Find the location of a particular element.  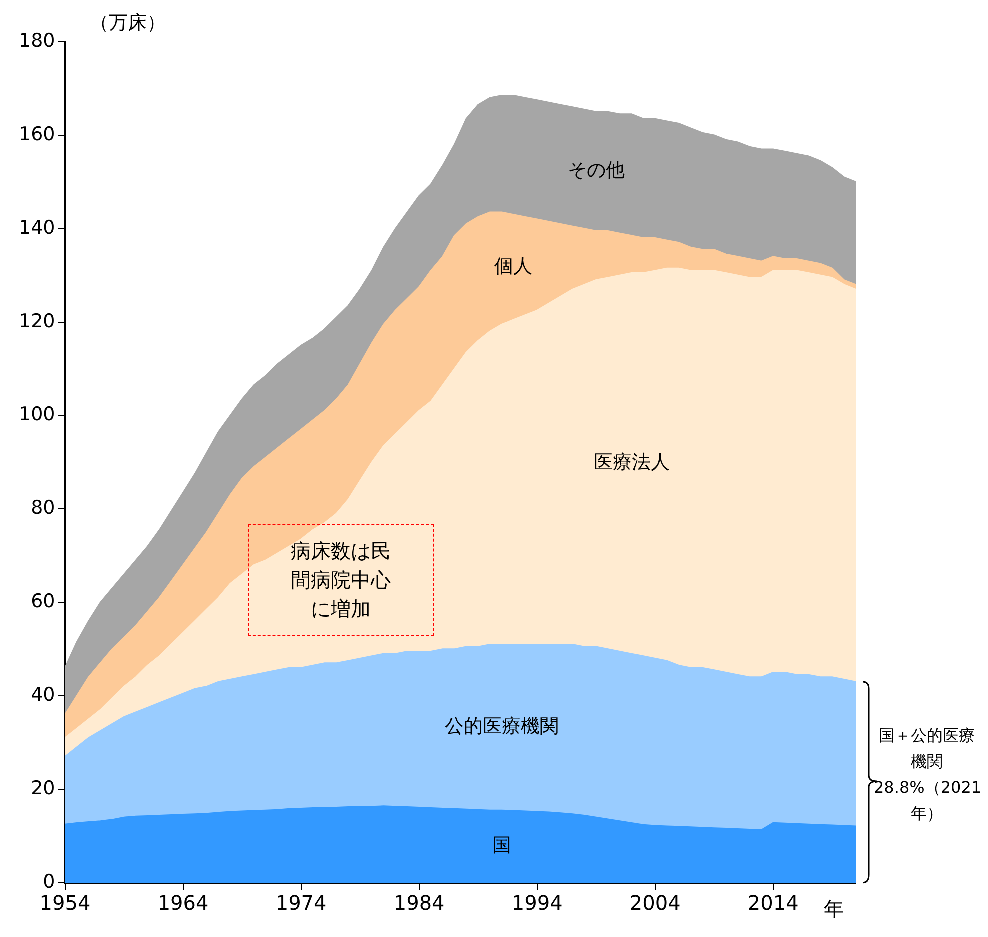

y-tick-label: 0 is located at coordinates (49, 881).